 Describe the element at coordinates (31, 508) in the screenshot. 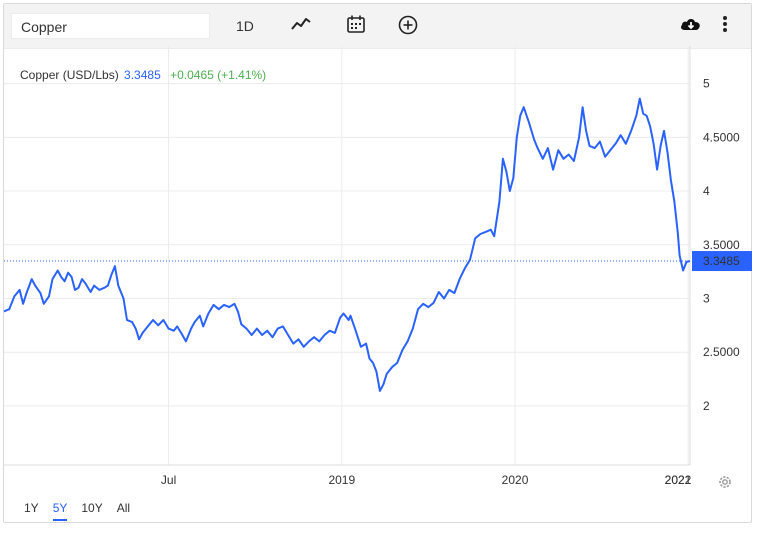

I see `range-button-1y: 1Y` at that location.